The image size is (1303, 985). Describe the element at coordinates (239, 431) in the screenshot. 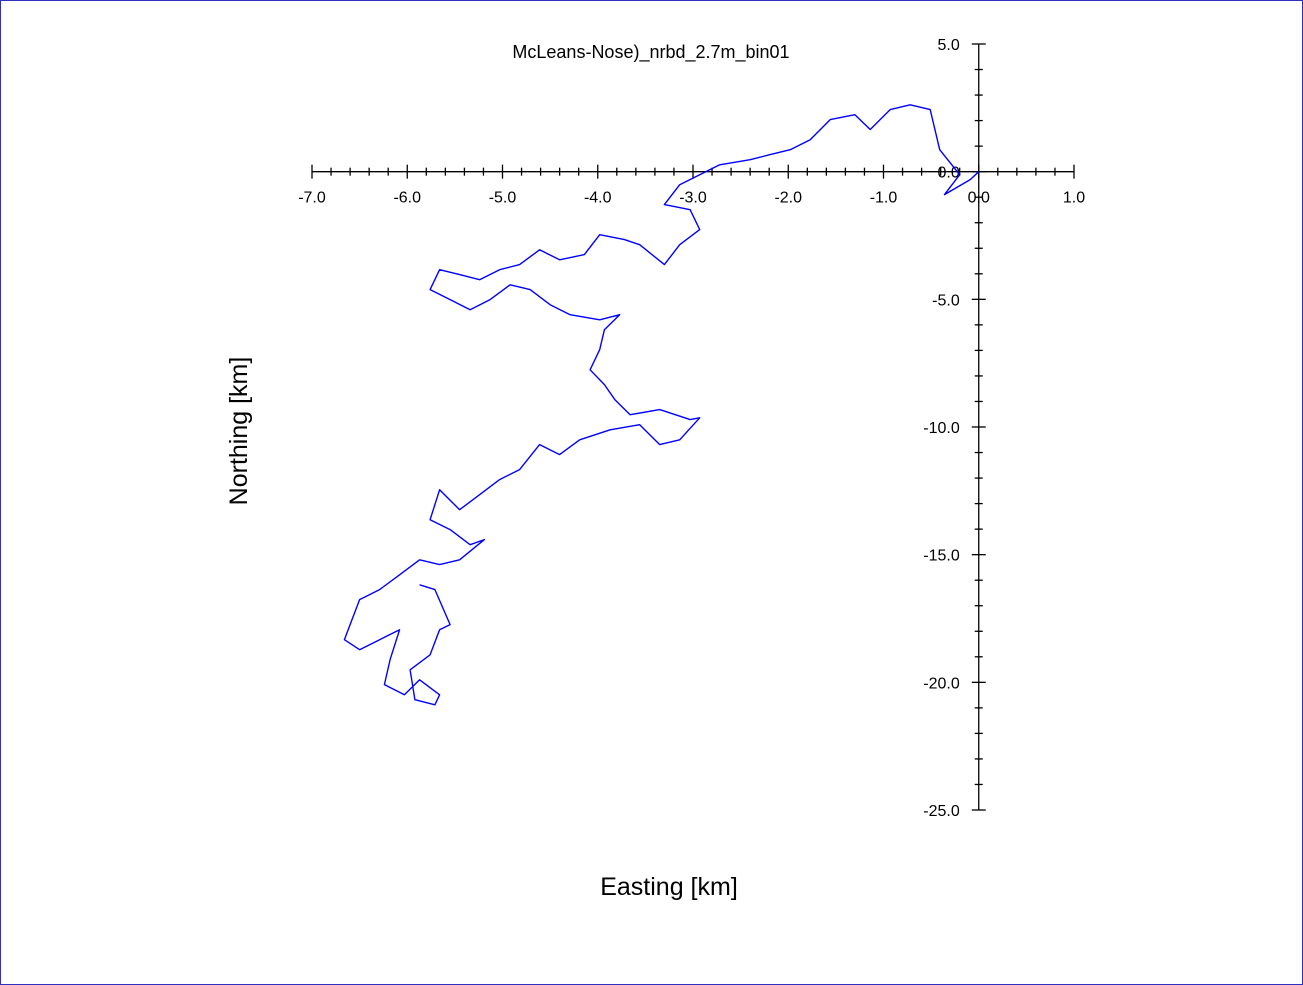

I see `y-axis-title: Northing [km]` at that location.